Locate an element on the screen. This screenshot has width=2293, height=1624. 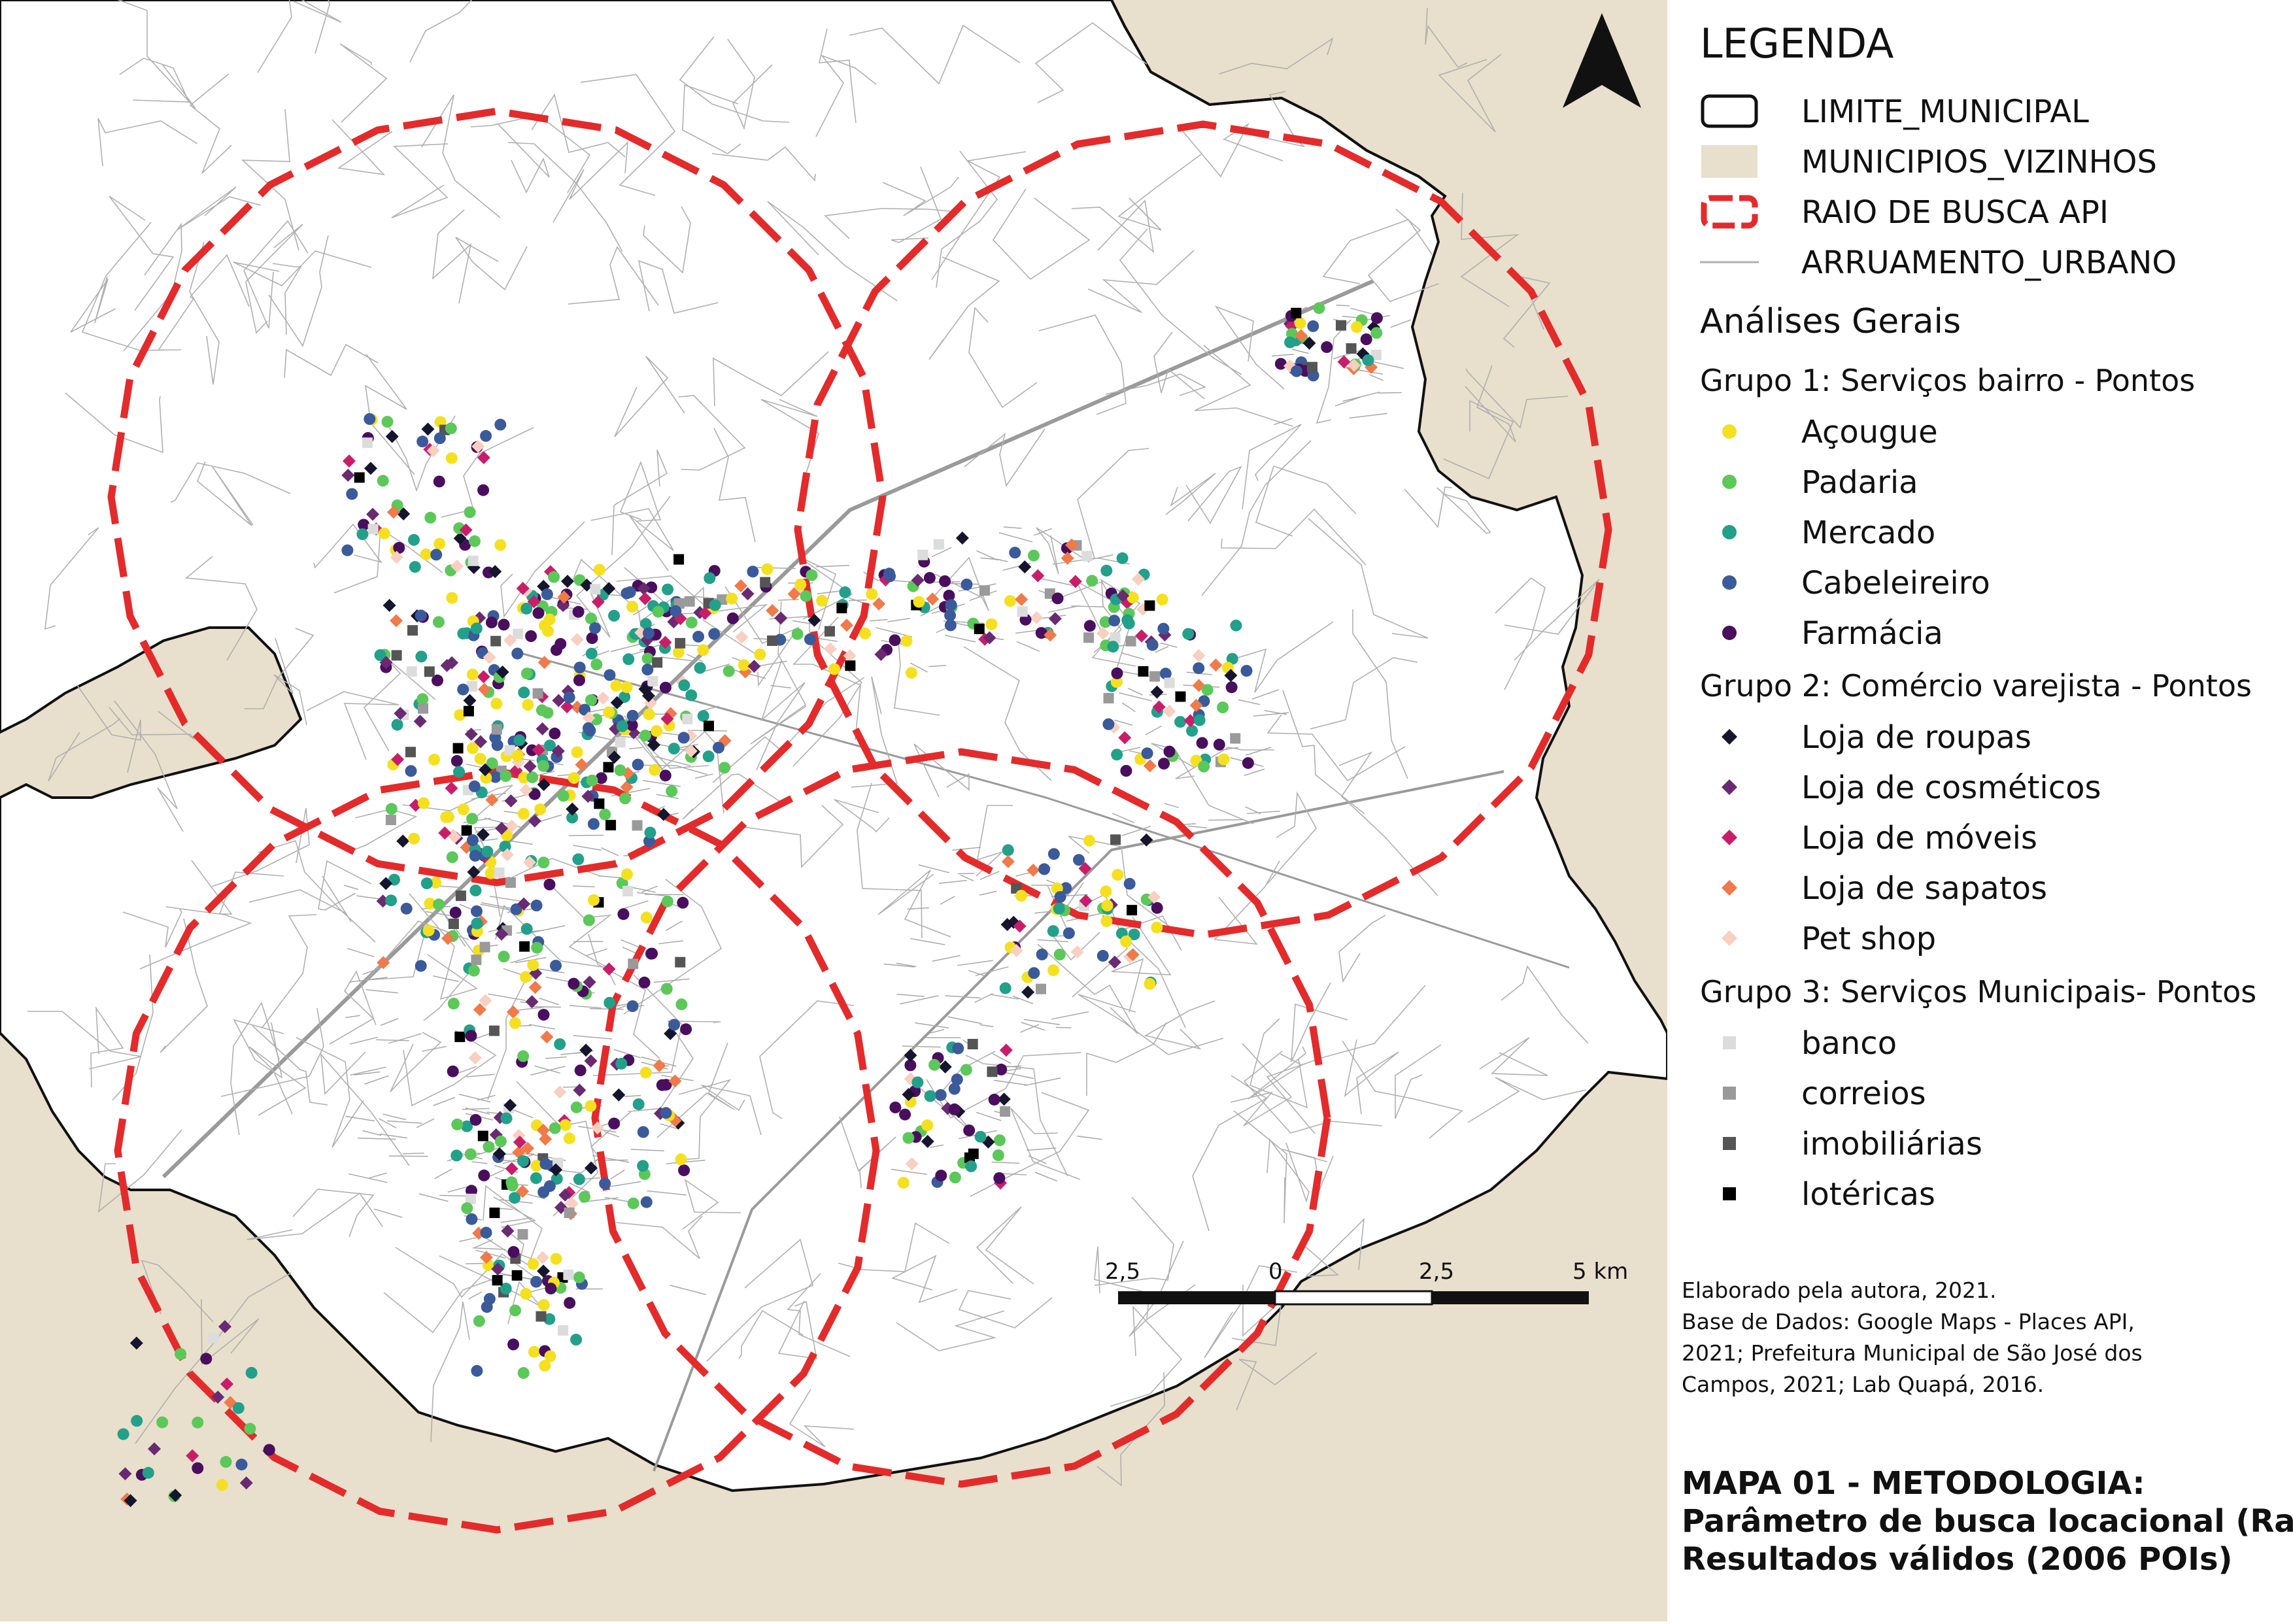
legend-label: Mercado is located at coordinates (1868, 533).